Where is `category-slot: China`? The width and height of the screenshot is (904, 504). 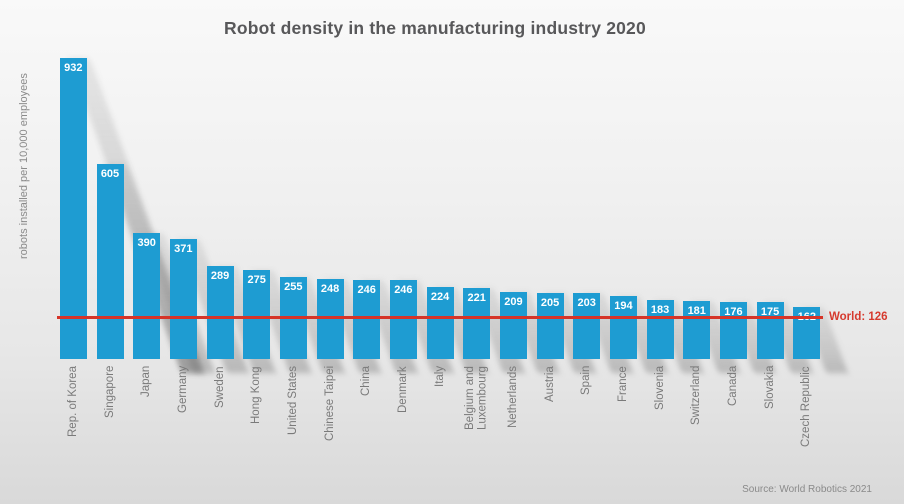 category-slot: China is located at coordinates (366, 425).